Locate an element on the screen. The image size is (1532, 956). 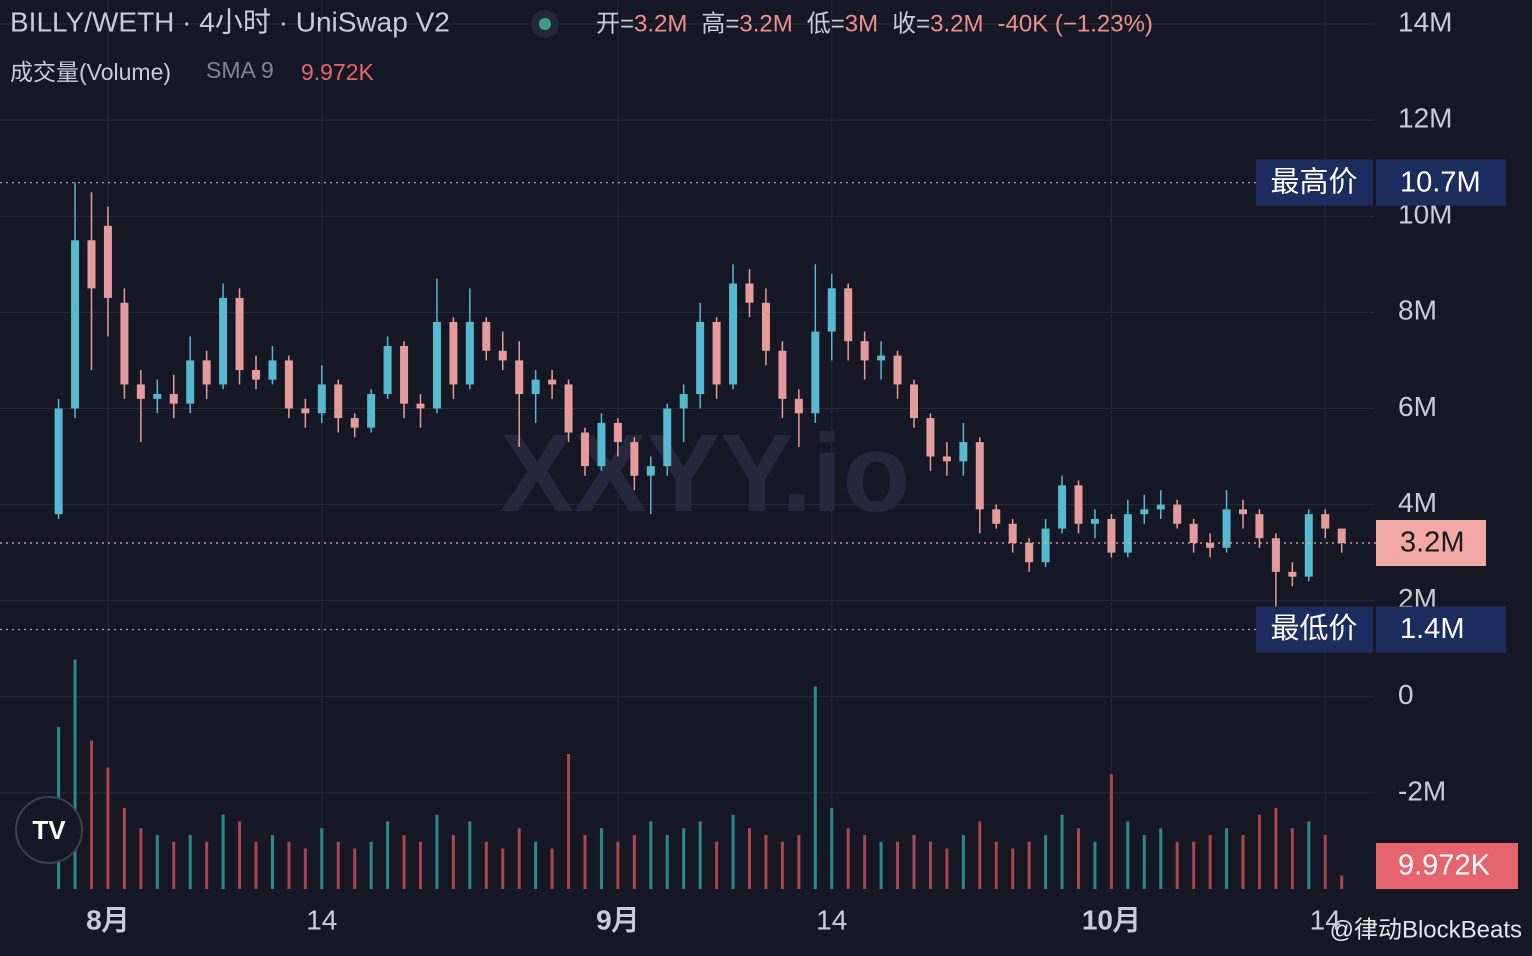
marker-value: 10.7M is located at coordinates (1440, 182).